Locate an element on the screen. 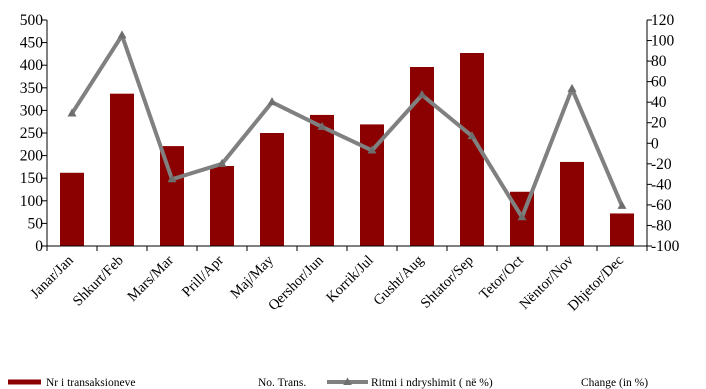 This screenshot has width=706, height=389. left-tick-label: 400 is located at coordinates (32, 65).